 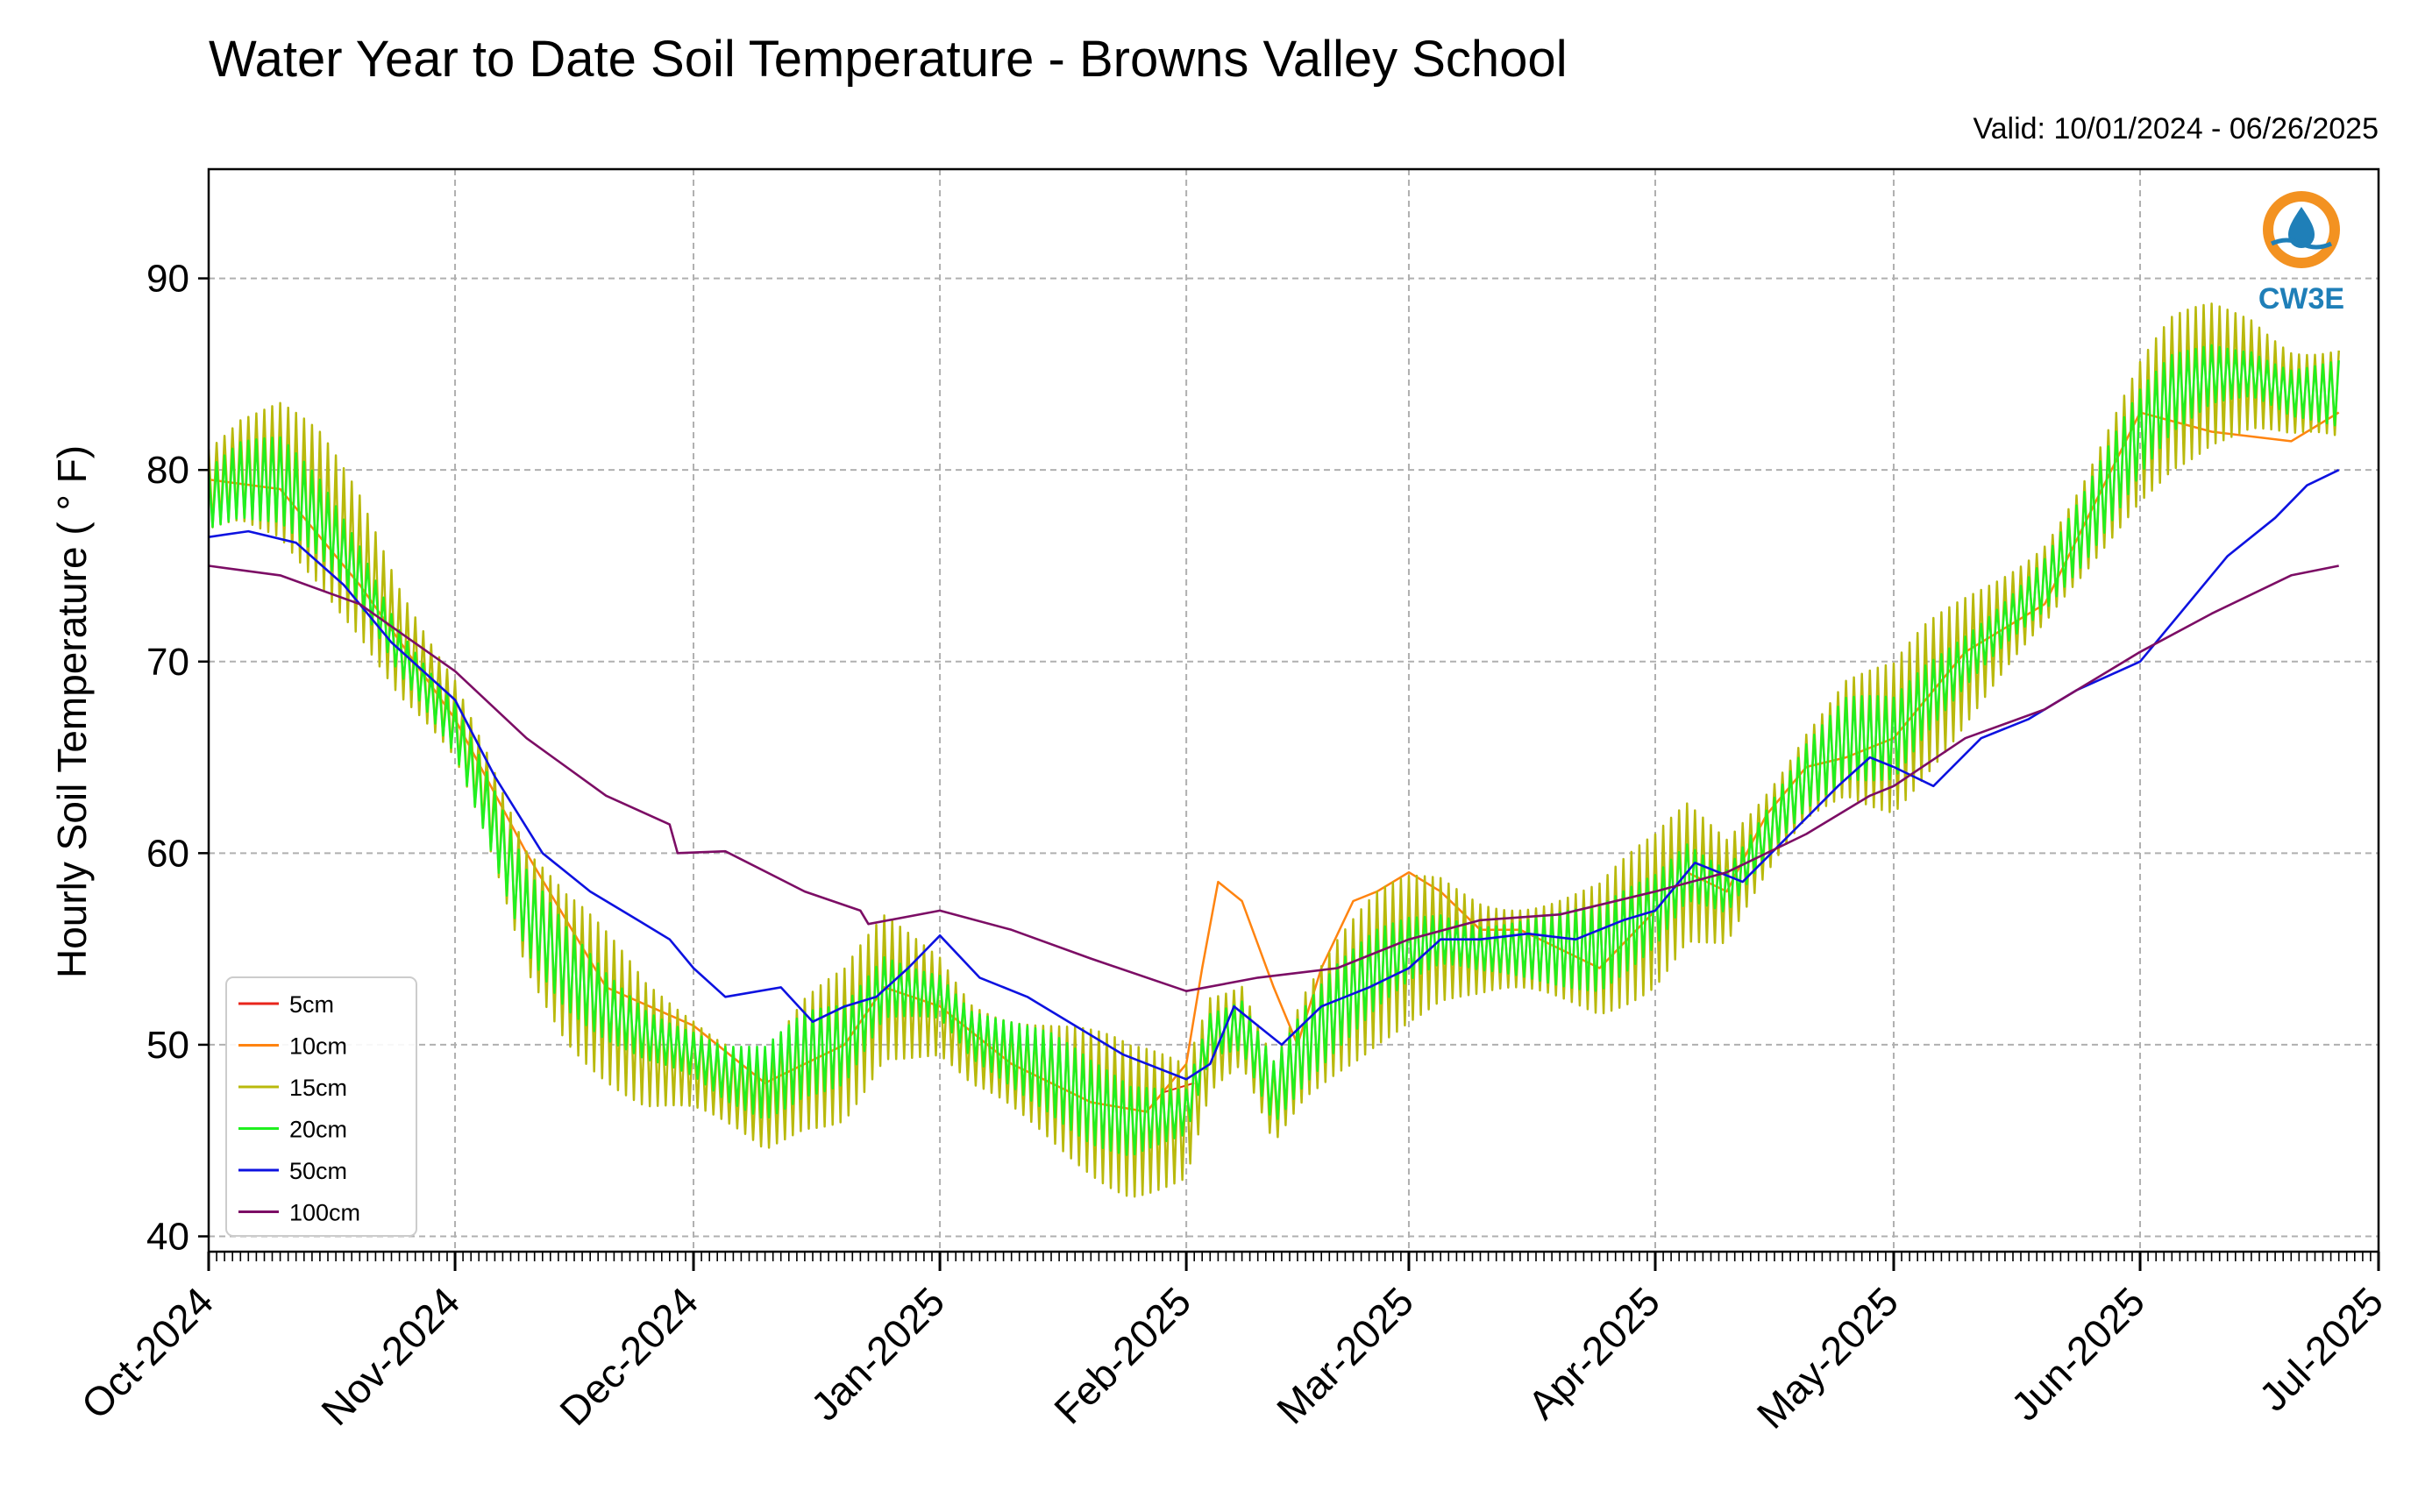 I want to click on y-axis: 40 50 60 70 80 90, so click(x=177, y=758).